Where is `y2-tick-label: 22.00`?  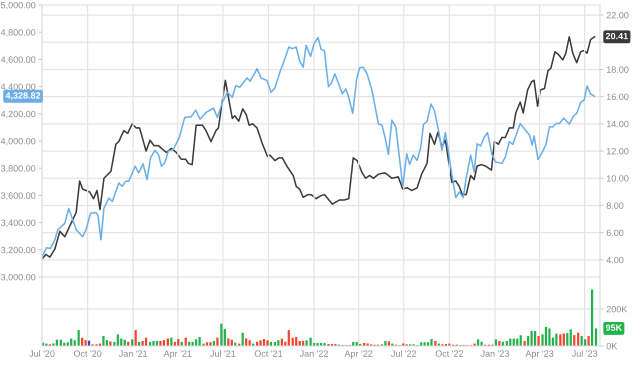 y2-tick-label: 22.00 is located at coordinates (617, 15).